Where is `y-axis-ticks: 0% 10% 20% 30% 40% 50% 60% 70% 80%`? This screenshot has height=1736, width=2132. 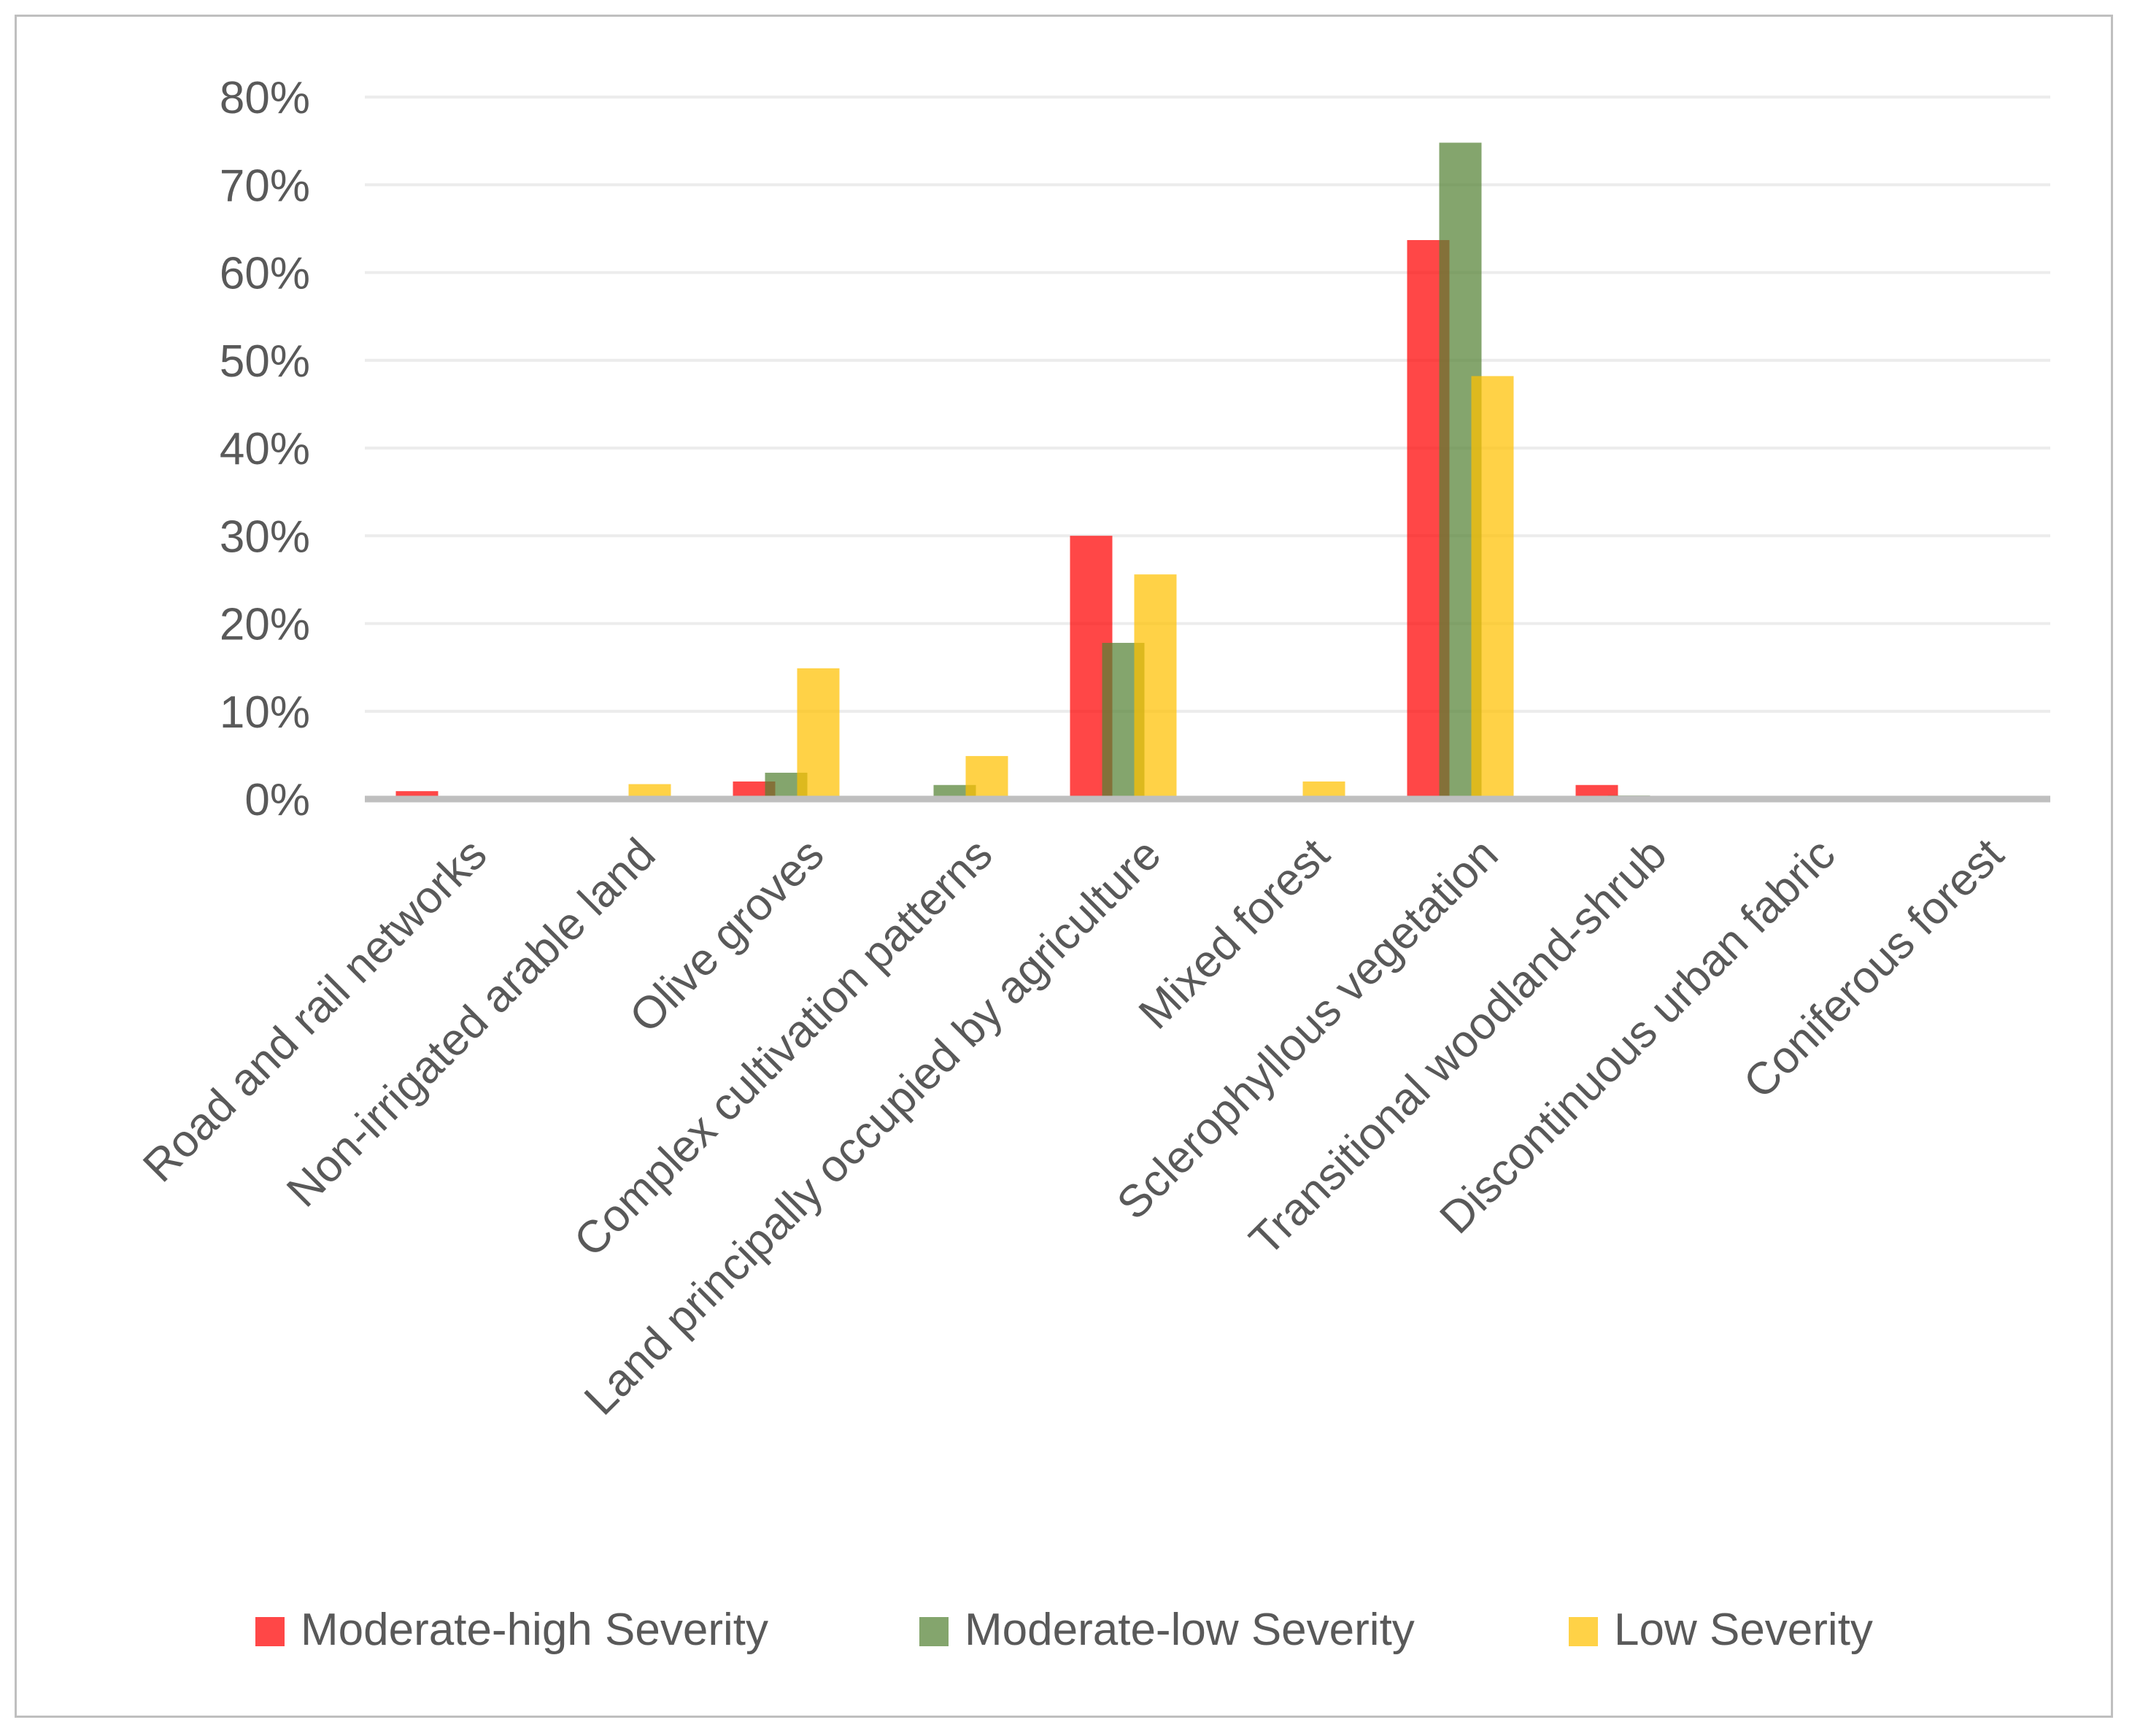 y-axis-ticks: 0% 10% 20% 30% 40% 50% 60% 70% 80% is located at coordinates (265, 449).